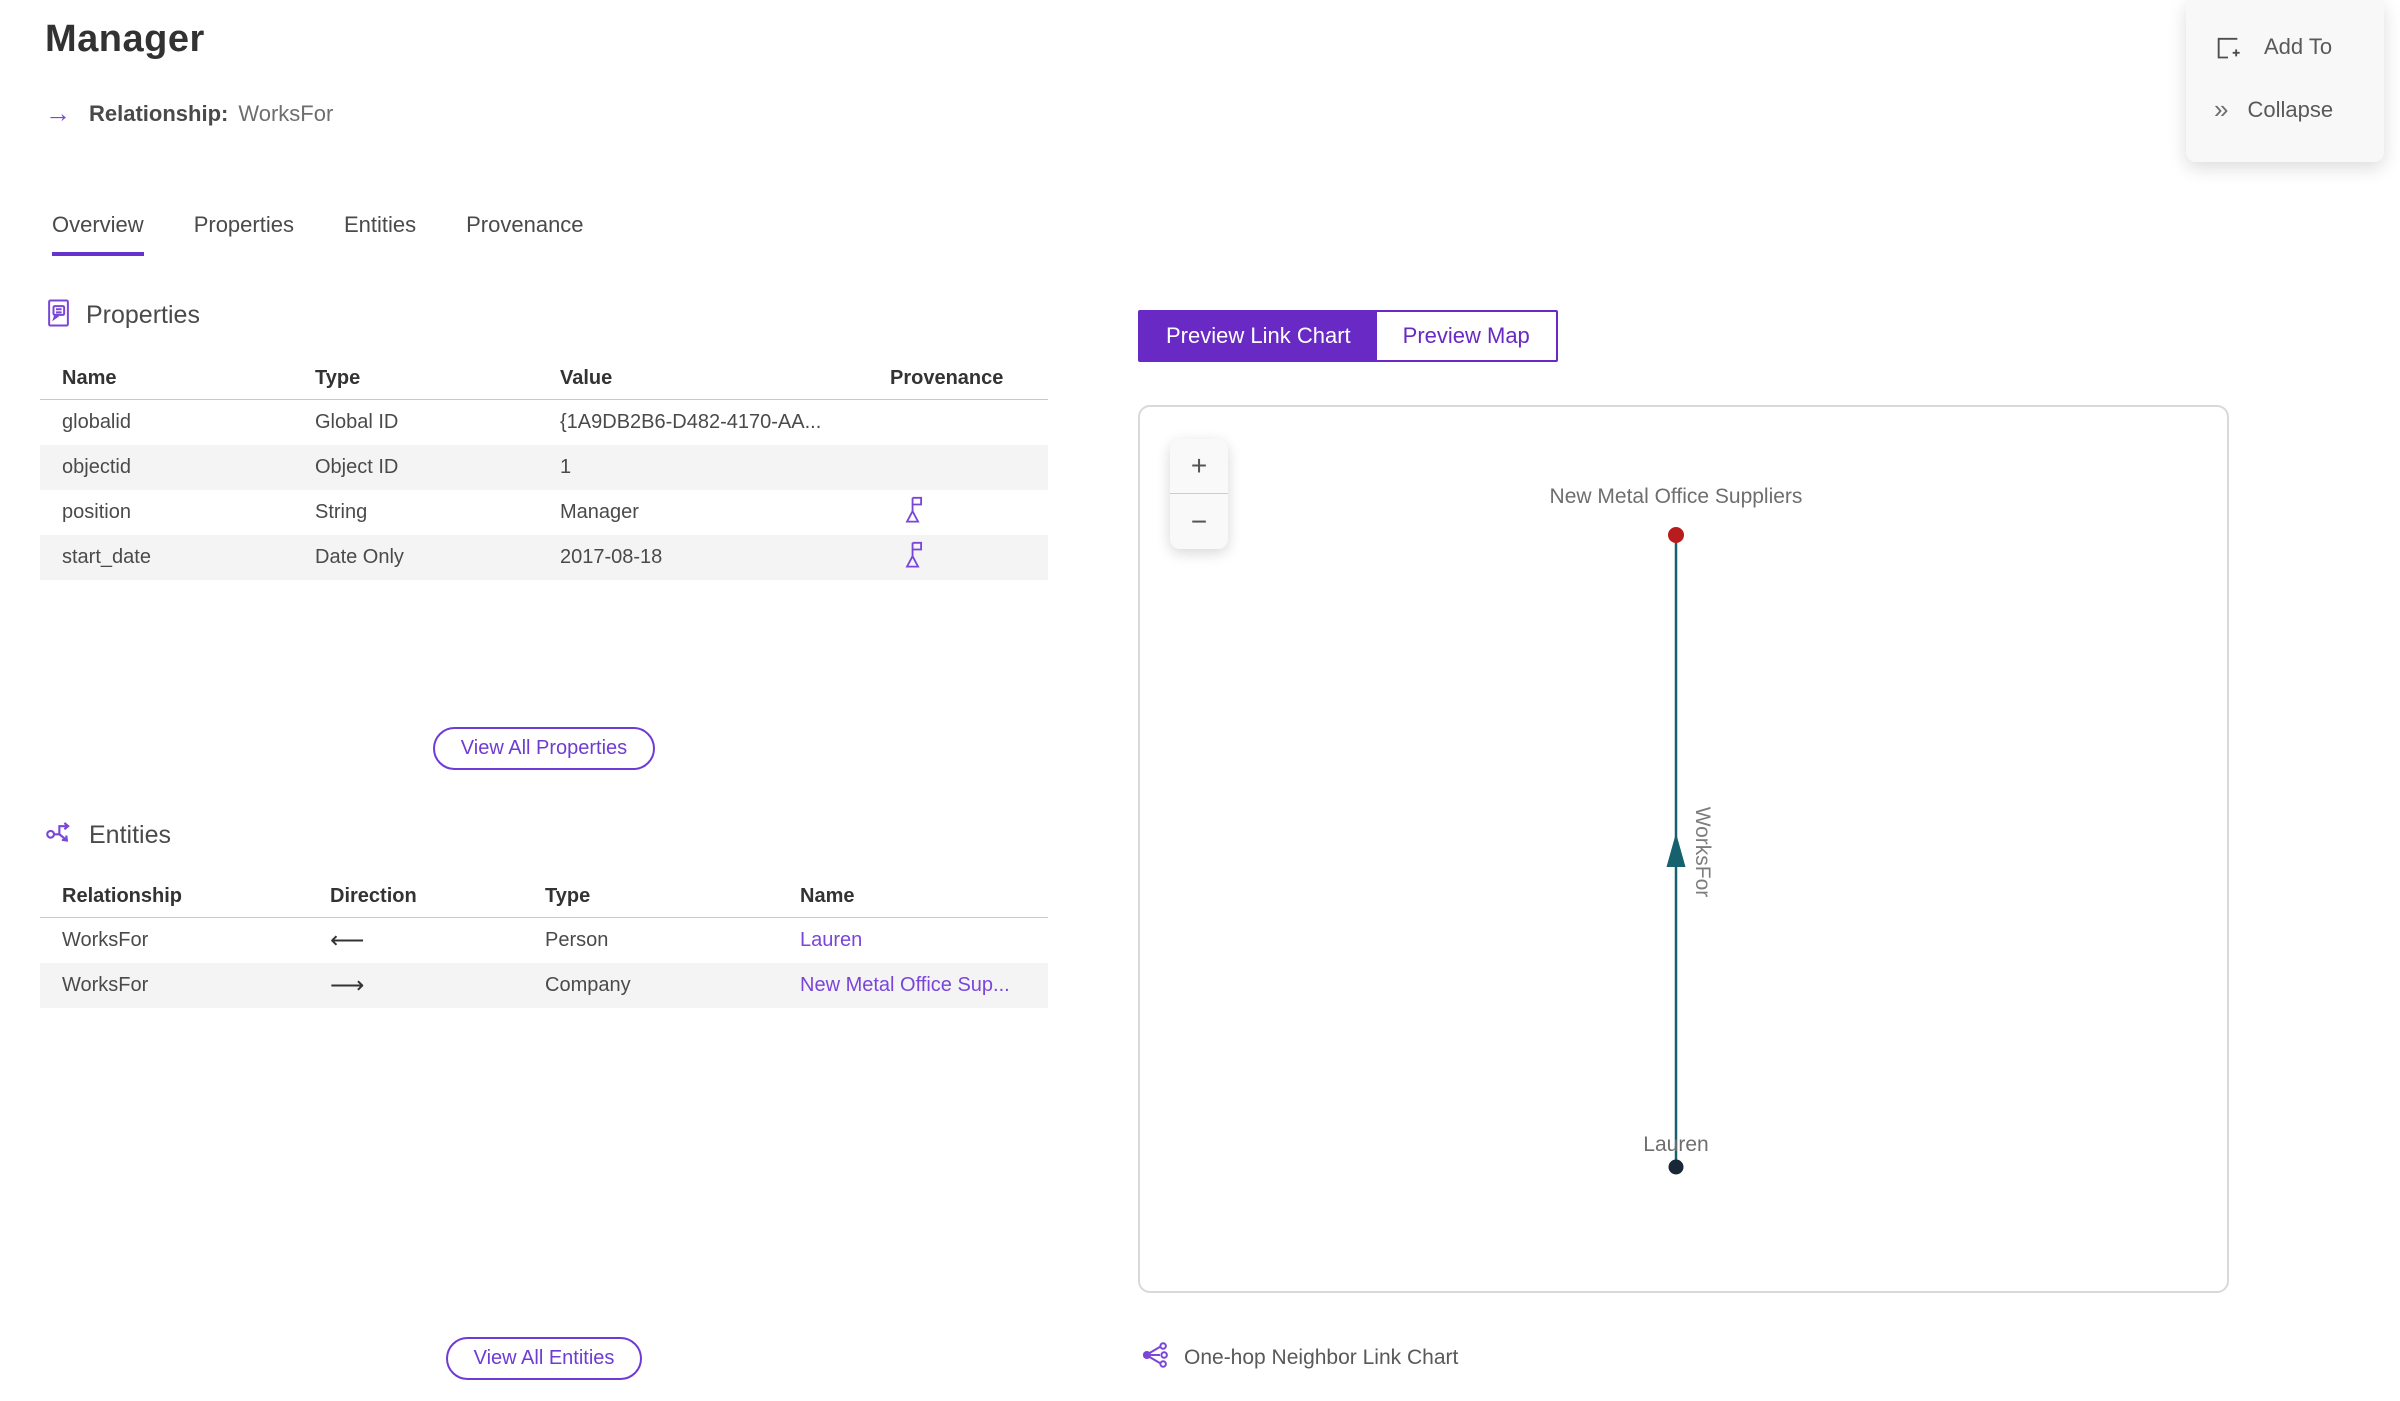  Describe the element at coordinates (577, 940) in the screenshot. I see `entity-type: Person` at that location.